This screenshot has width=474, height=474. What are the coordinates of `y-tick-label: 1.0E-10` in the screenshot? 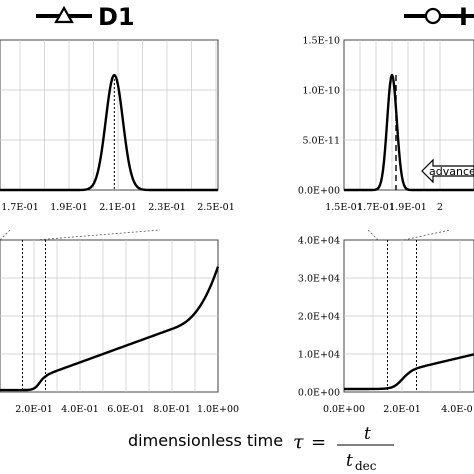 It's located at (321, 91).